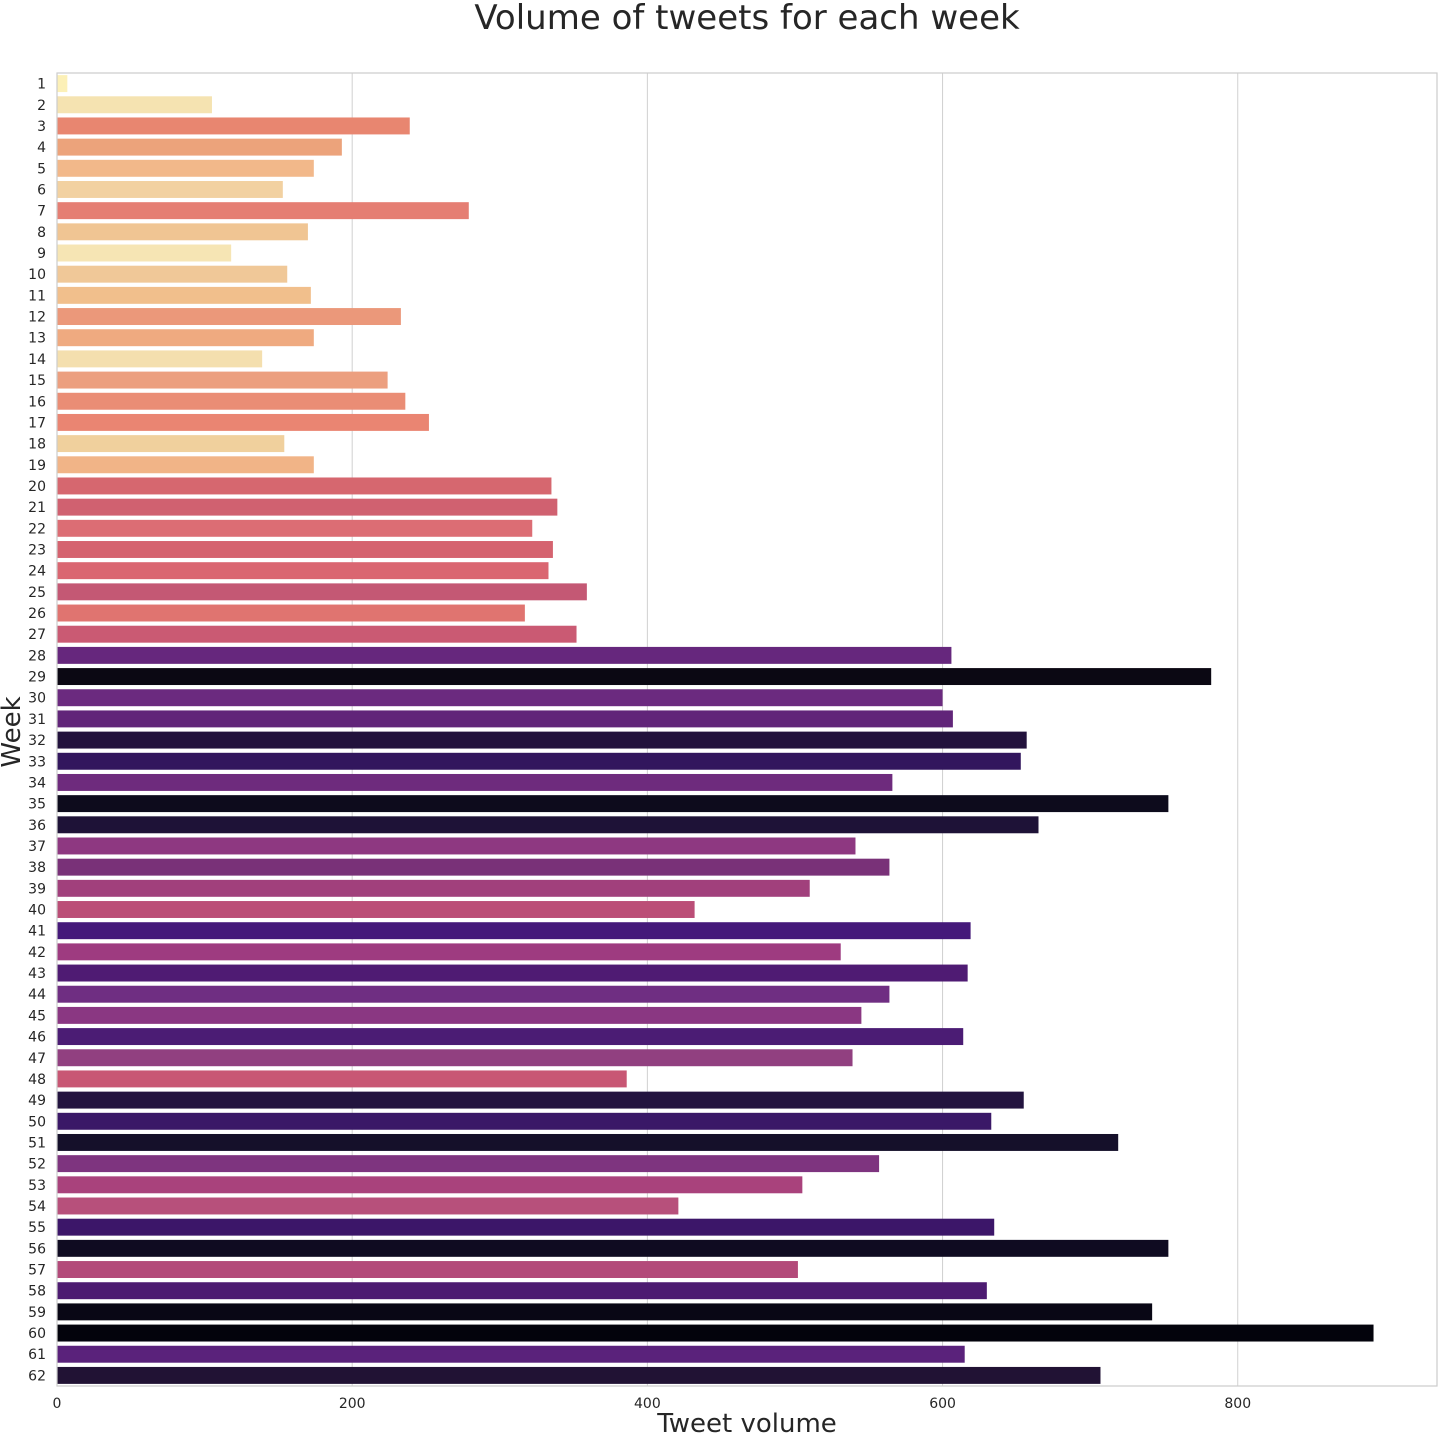 This screenshot has height=1445, width=1440. I want to click on y-tick-label: 46, so click(37, 1038).